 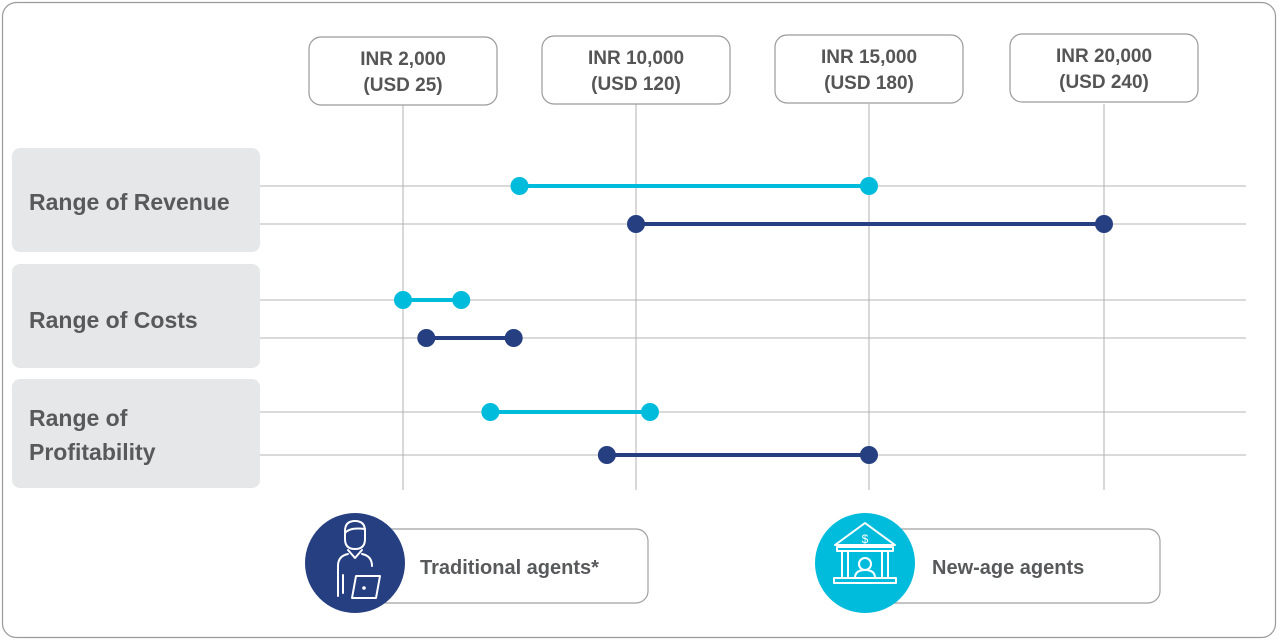 What do you see at coordinates (359, 559) in the screenshot?
I see `person-laptop-icon` at bounding box center [359, 559].